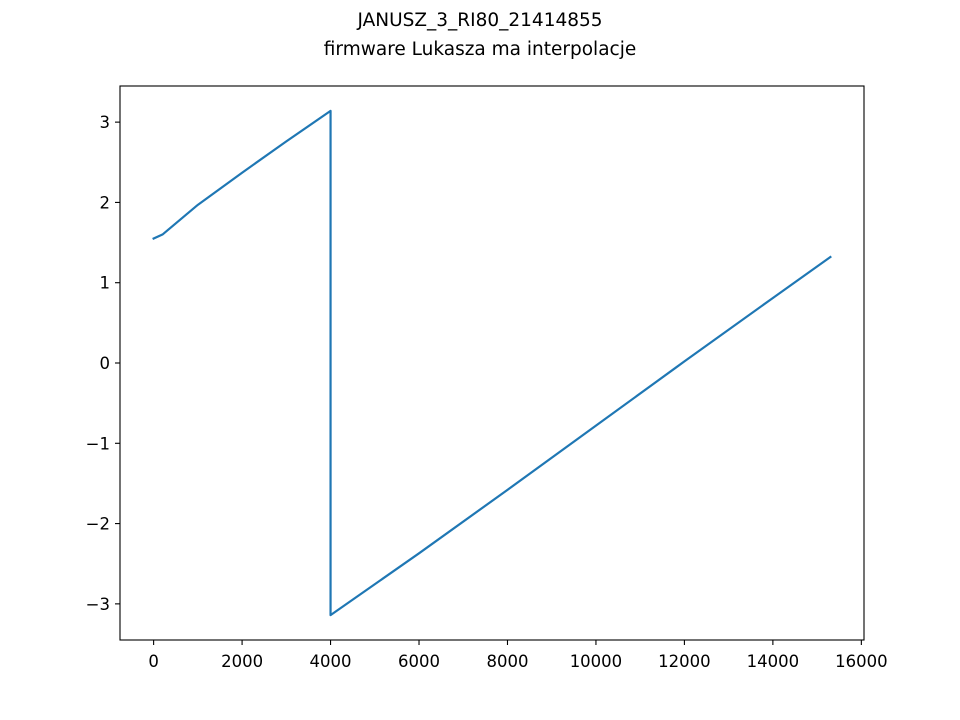  Describe the element at coordinates (98, 443) in the screenshot. I see `y-tick-label: −1` at that location.